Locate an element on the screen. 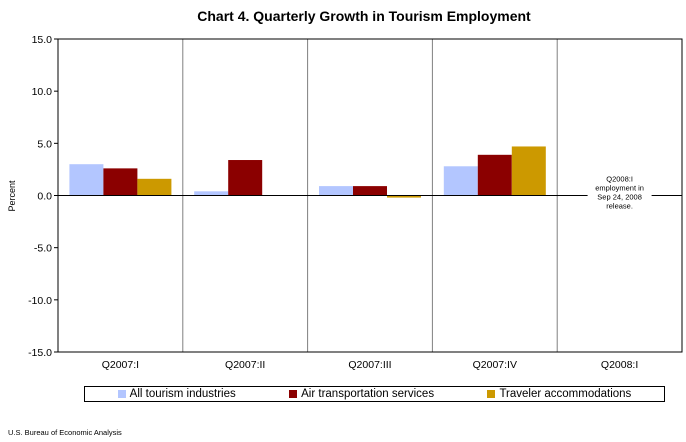 This screenshot has width=686, height=442. x-tick-label: Q2007:III is located at coordinates (369, 365).